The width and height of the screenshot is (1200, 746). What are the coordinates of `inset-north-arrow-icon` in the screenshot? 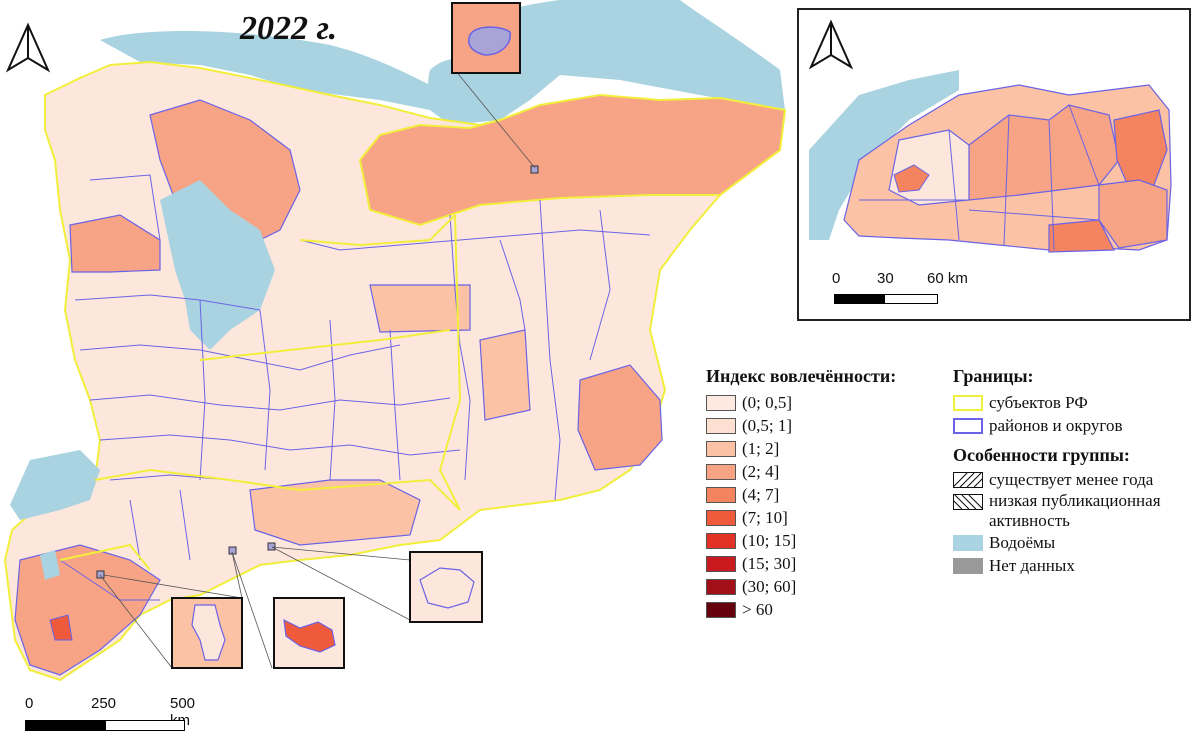 It's located at (831, 44).